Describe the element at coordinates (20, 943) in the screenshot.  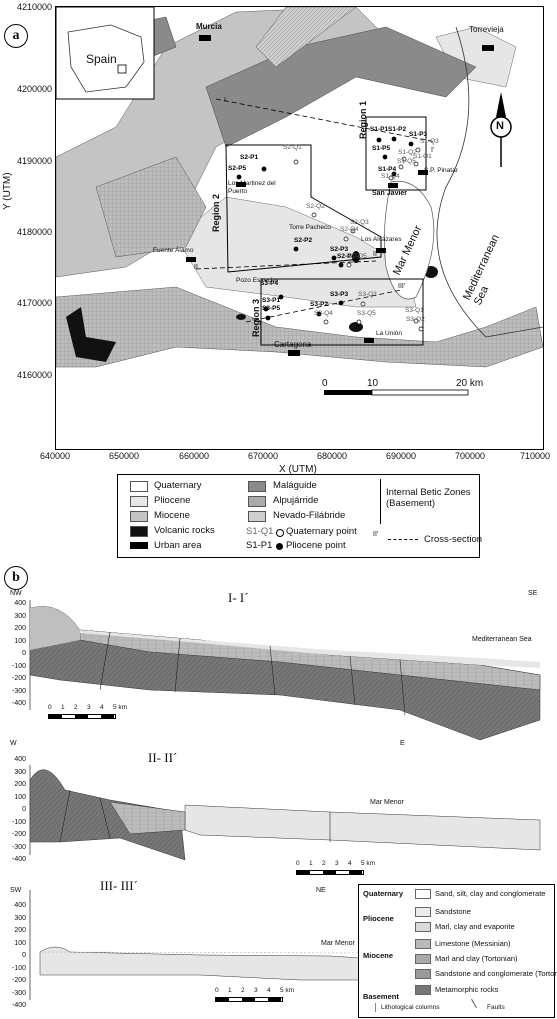
I see `section-y-tick-label: 100` at that location.